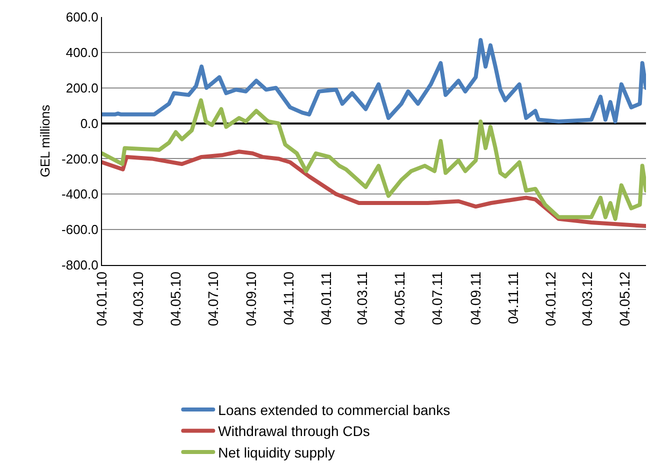 This screenshot has width=648, height=470. I want to click on y-tick-label: 400.0, so click(82, 52).